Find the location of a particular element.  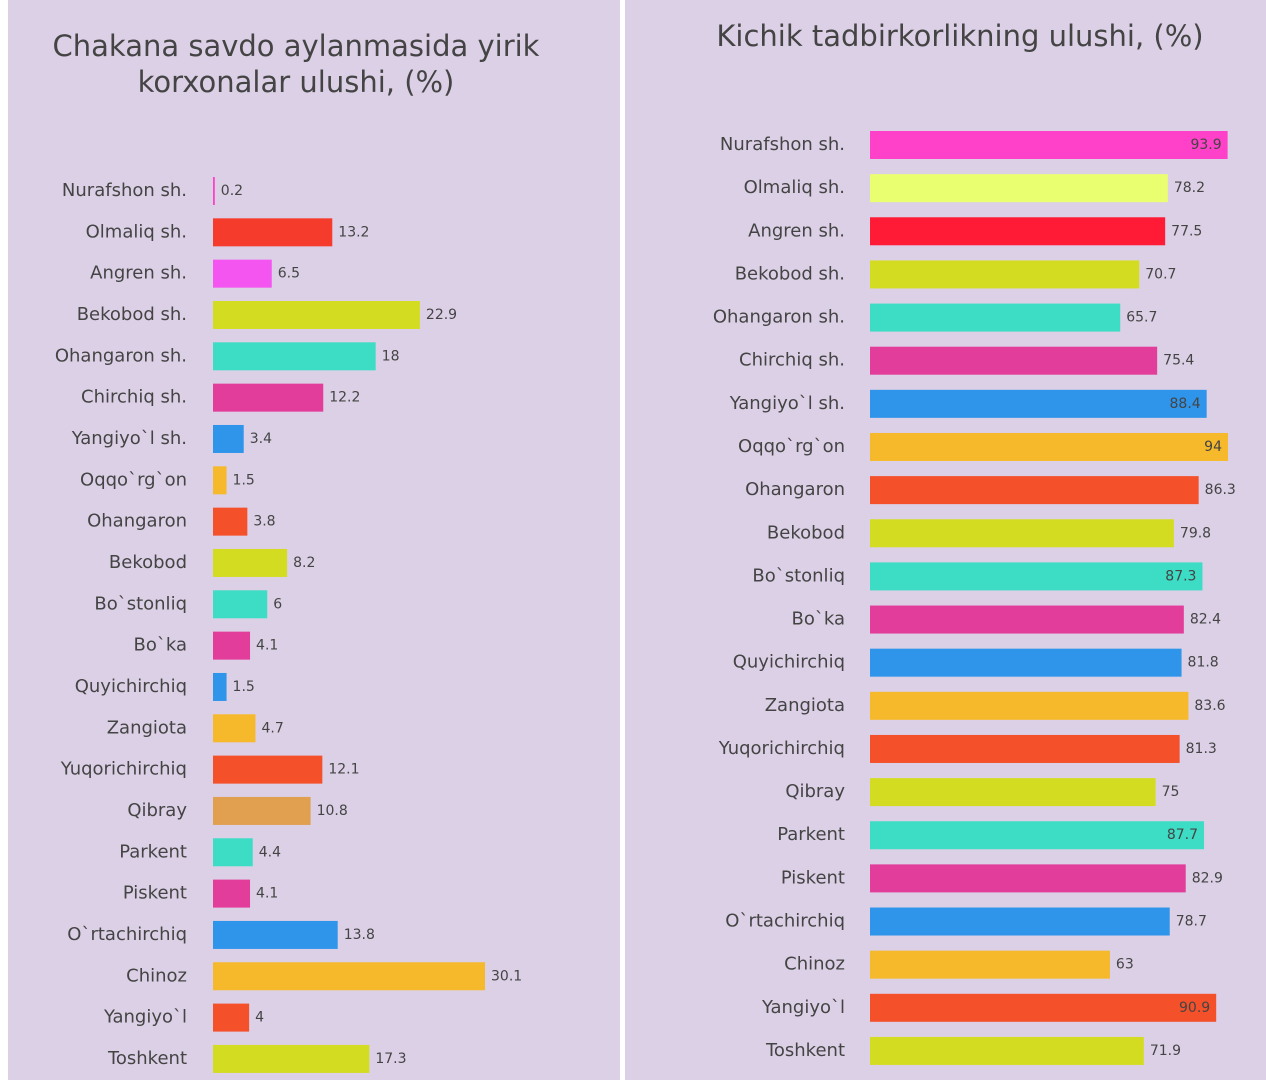

value-label: 63 is located at coordinates (1125, 965).